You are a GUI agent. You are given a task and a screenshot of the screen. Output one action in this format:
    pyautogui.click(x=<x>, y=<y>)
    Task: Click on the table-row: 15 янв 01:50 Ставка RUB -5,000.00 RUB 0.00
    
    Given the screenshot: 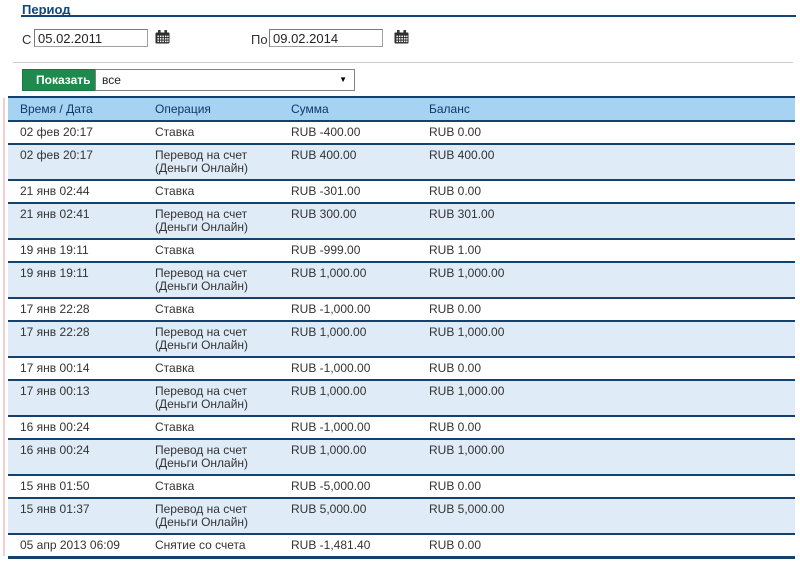 What is the action you would take?
    pyautogui.click(x=401, y=487)
    